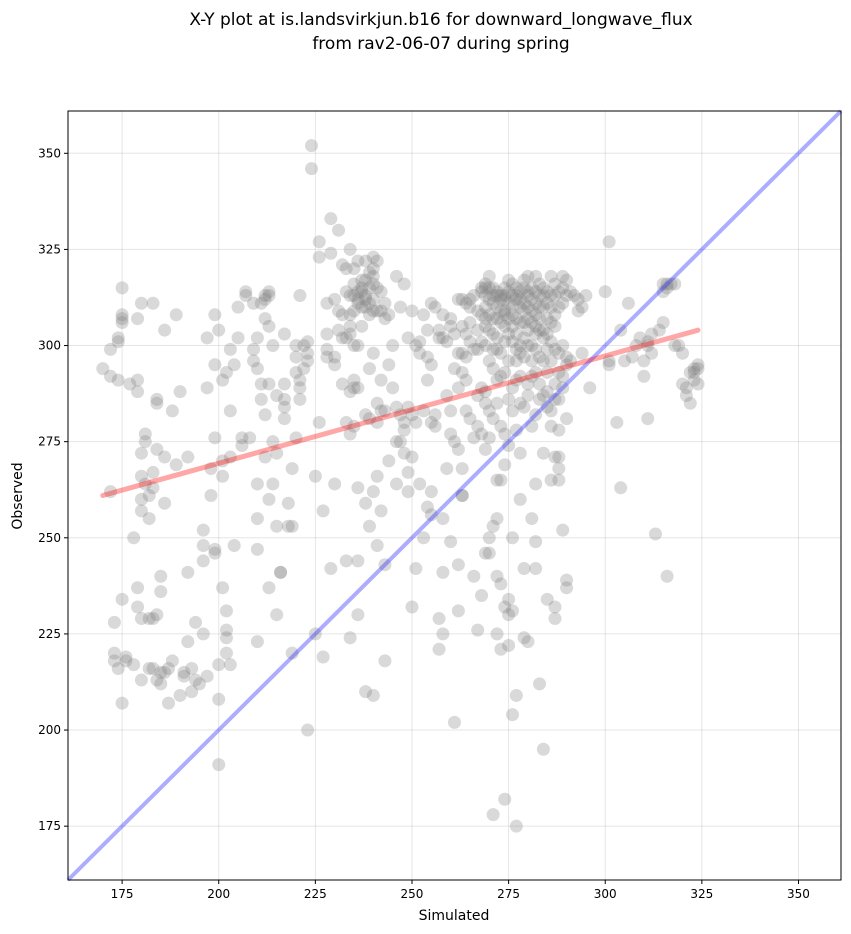  Describe the element at coordinates (49, 346) in the screenshot. I see `y-tick-label: 300` at that location.